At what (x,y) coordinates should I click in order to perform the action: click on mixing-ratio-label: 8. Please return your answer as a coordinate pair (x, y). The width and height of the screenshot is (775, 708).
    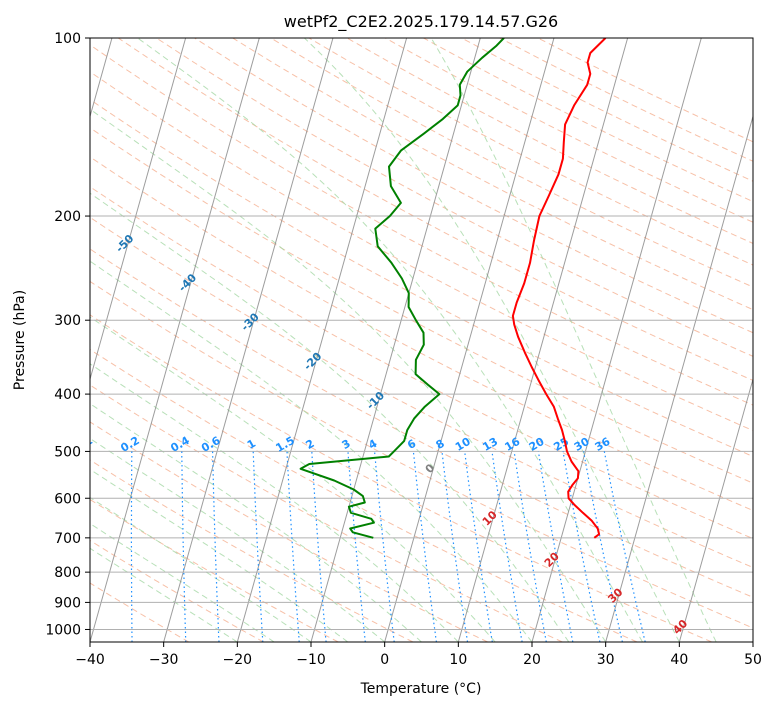
    Looking at the image, I should click on (440, 444).